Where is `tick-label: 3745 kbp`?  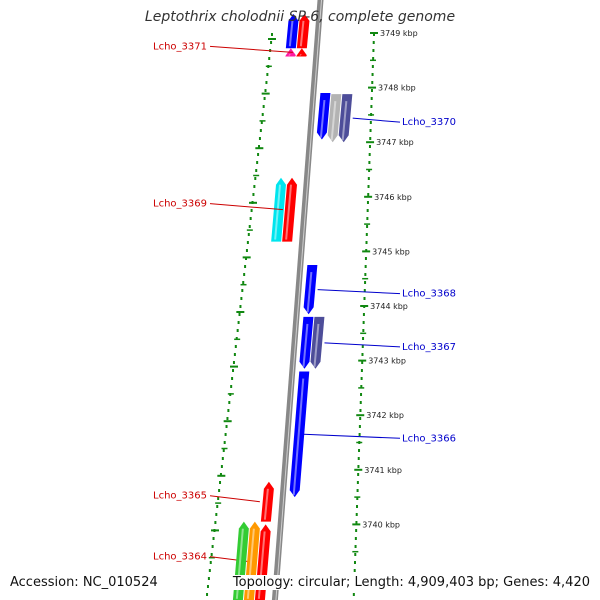 tick-label: 3745 kbp is located at coordinates (391, 251).